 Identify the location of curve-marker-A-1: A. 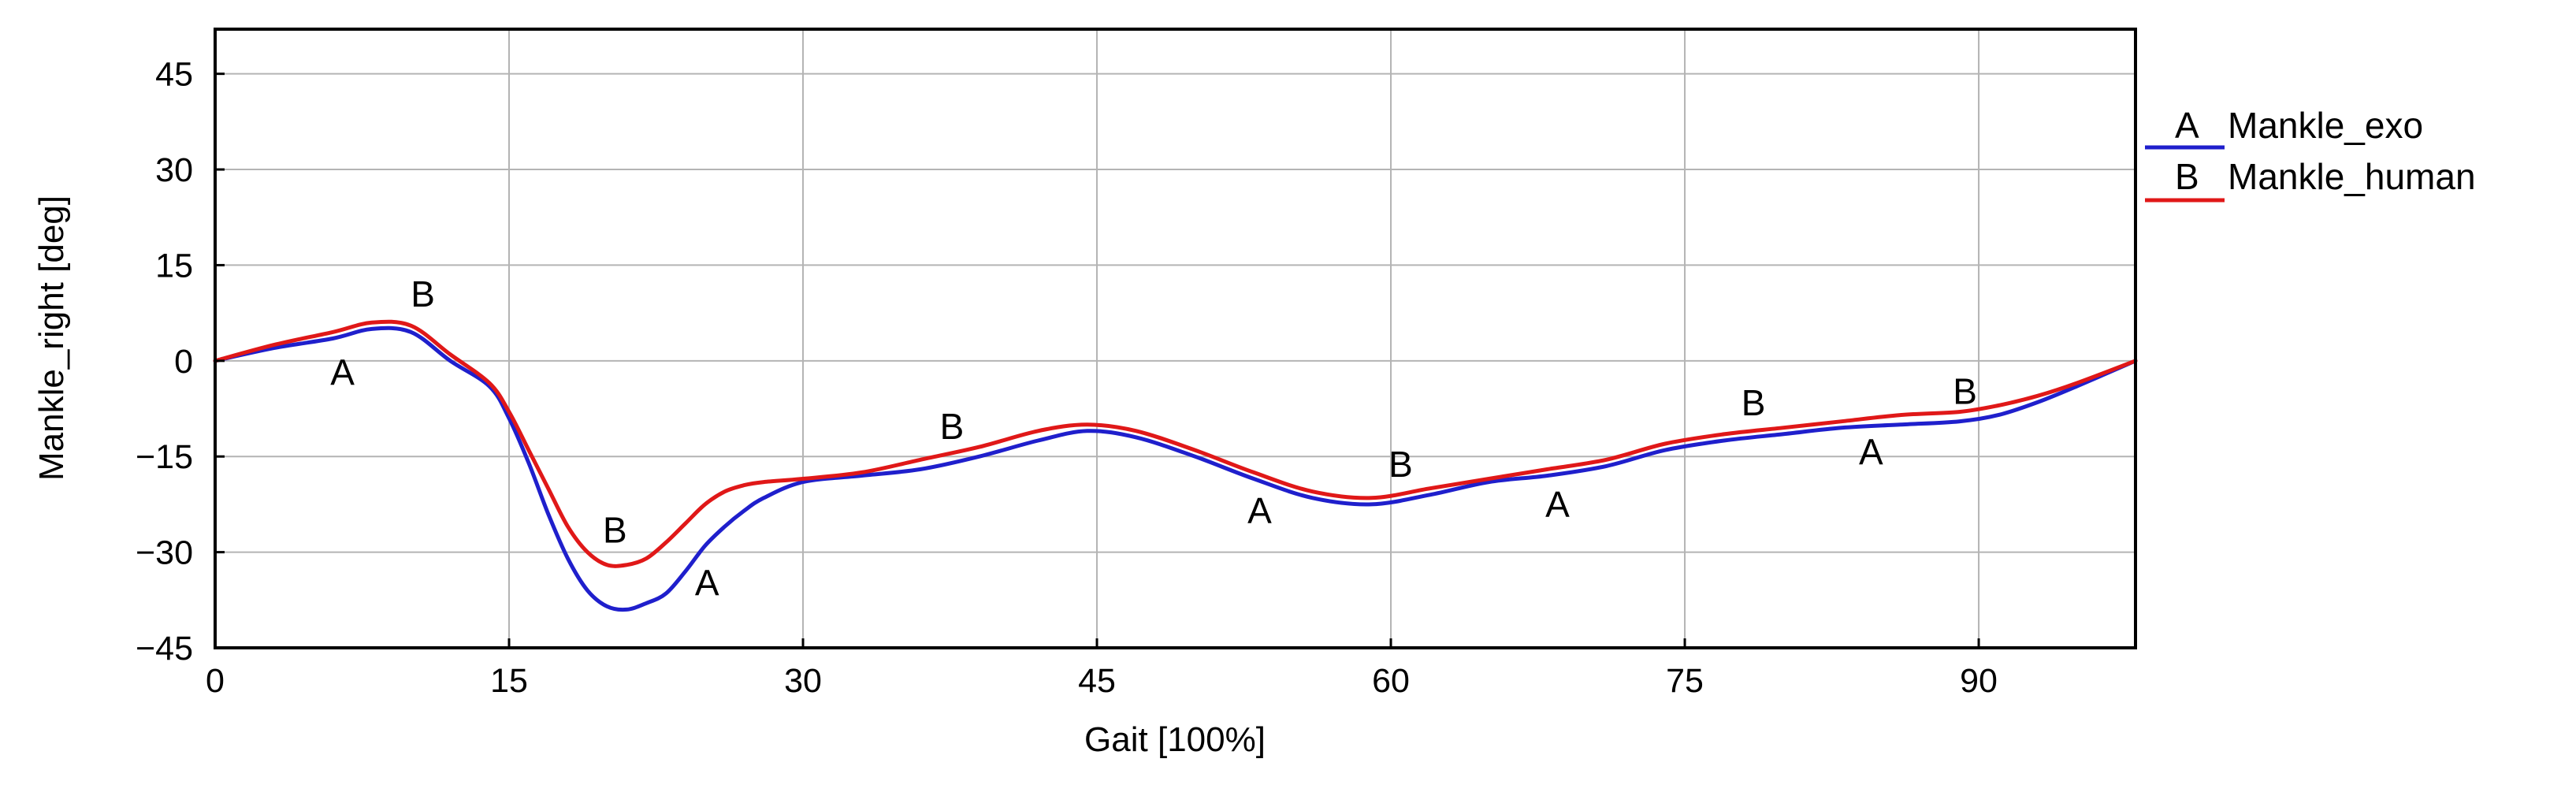
(707, 583).